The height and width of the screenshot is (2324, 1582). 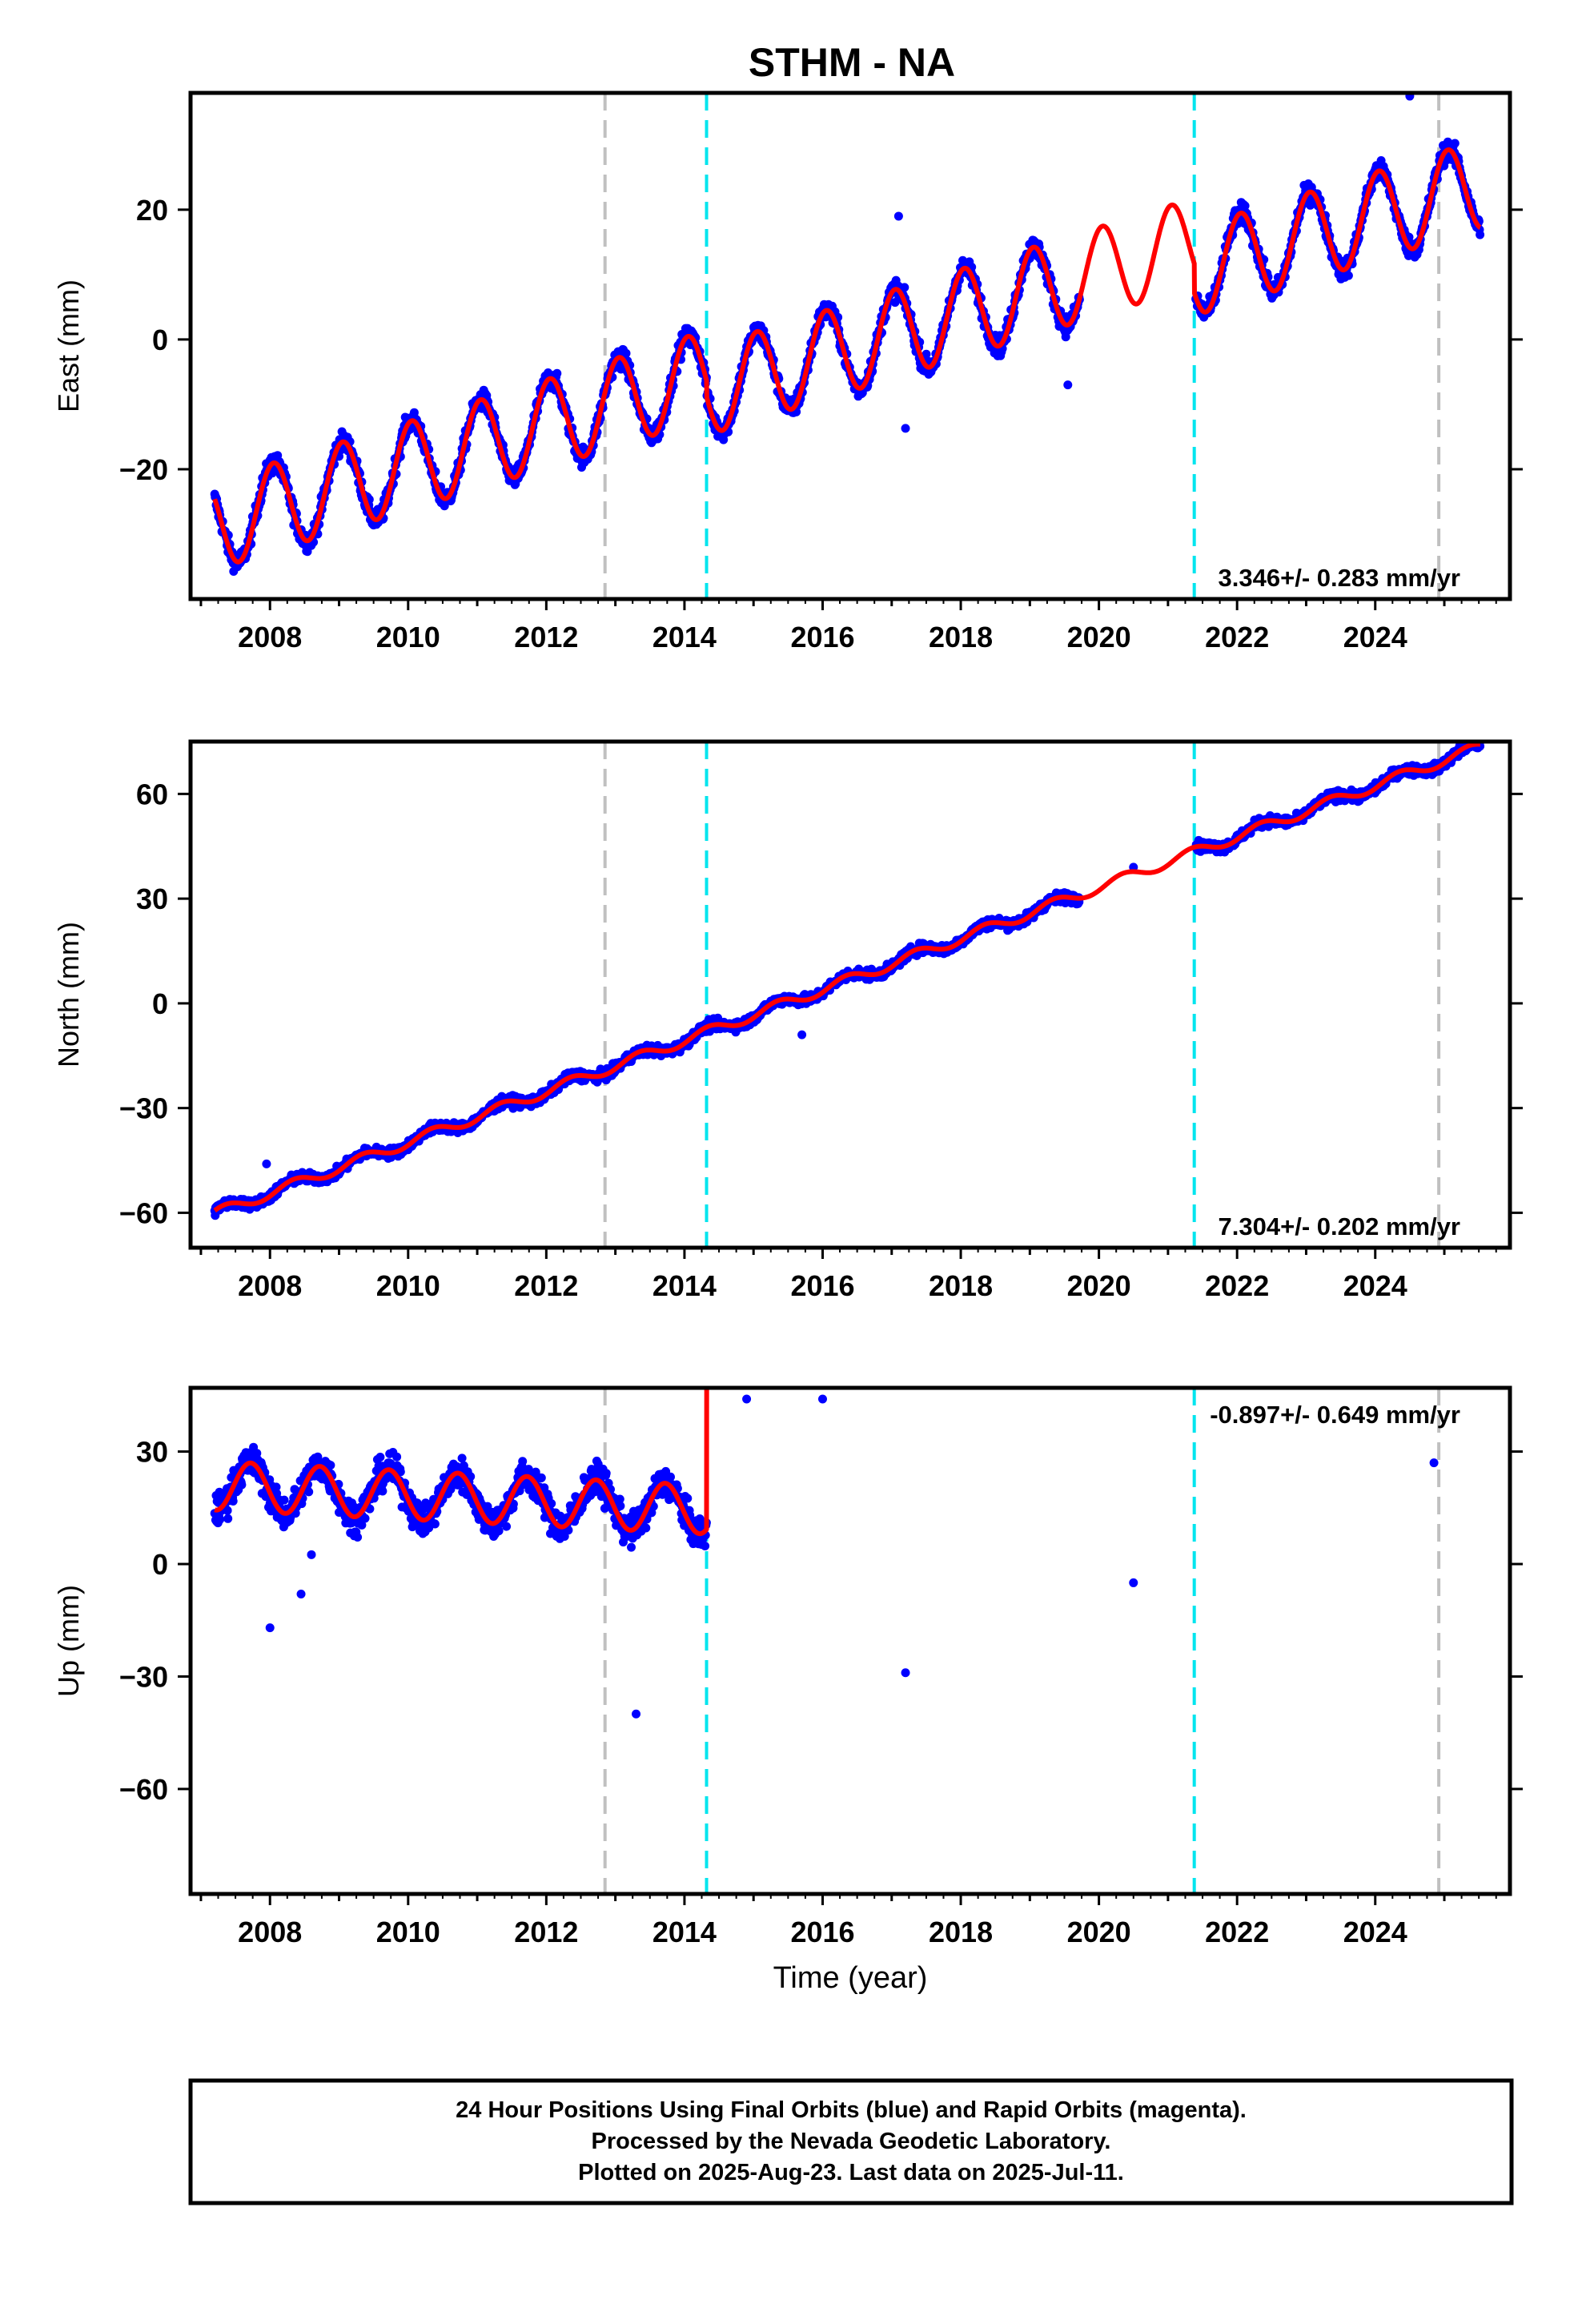 What do you see at coordinates (546, 637) in the screenshot?
I see `east-xtick-label: 2012` at bounding box center [546, 637].